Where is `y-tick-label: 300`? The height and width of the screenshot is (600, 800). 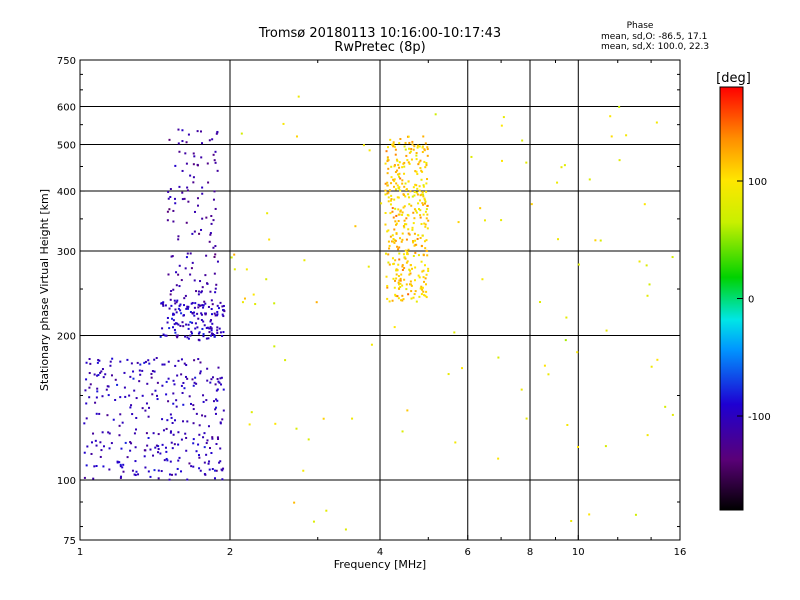 y-tick-label: 300 is located at coordinates (66, 252).